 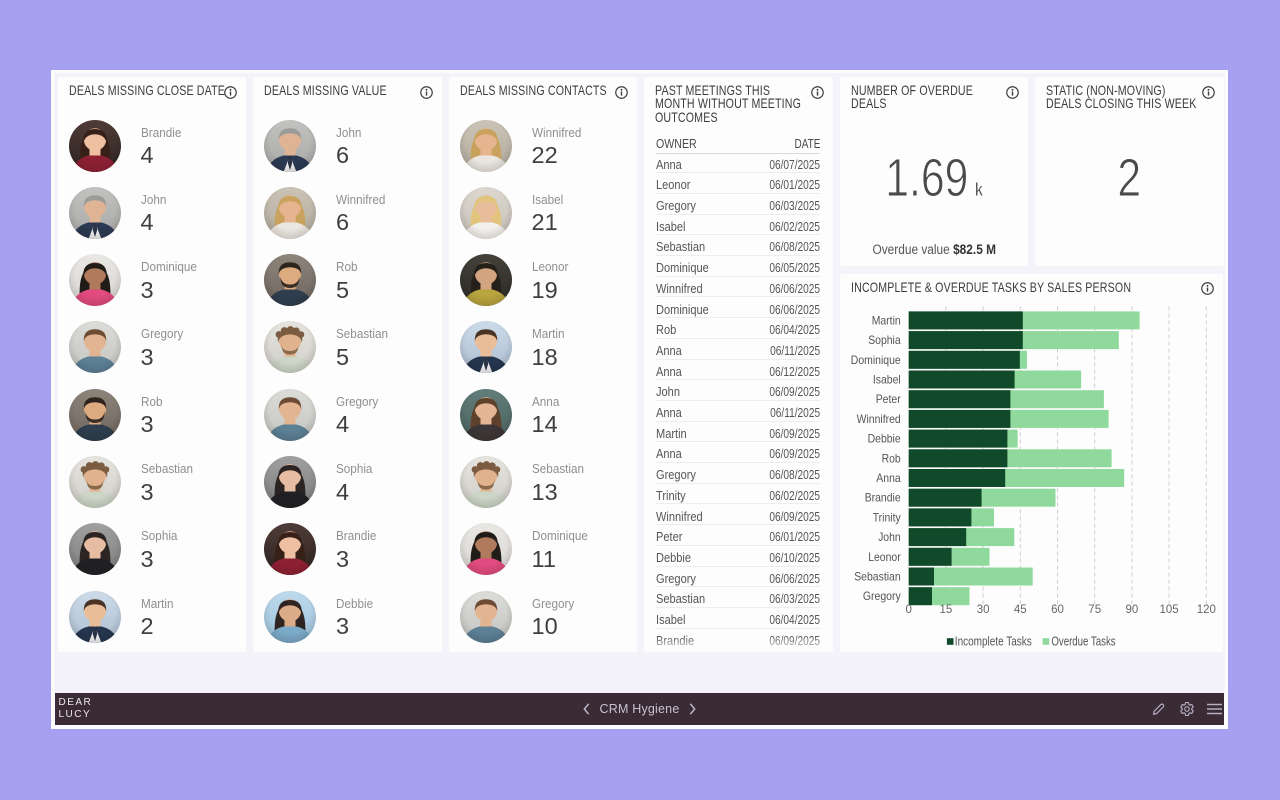 I want to click on svg-text: Martin, so click(x=885, y=320).